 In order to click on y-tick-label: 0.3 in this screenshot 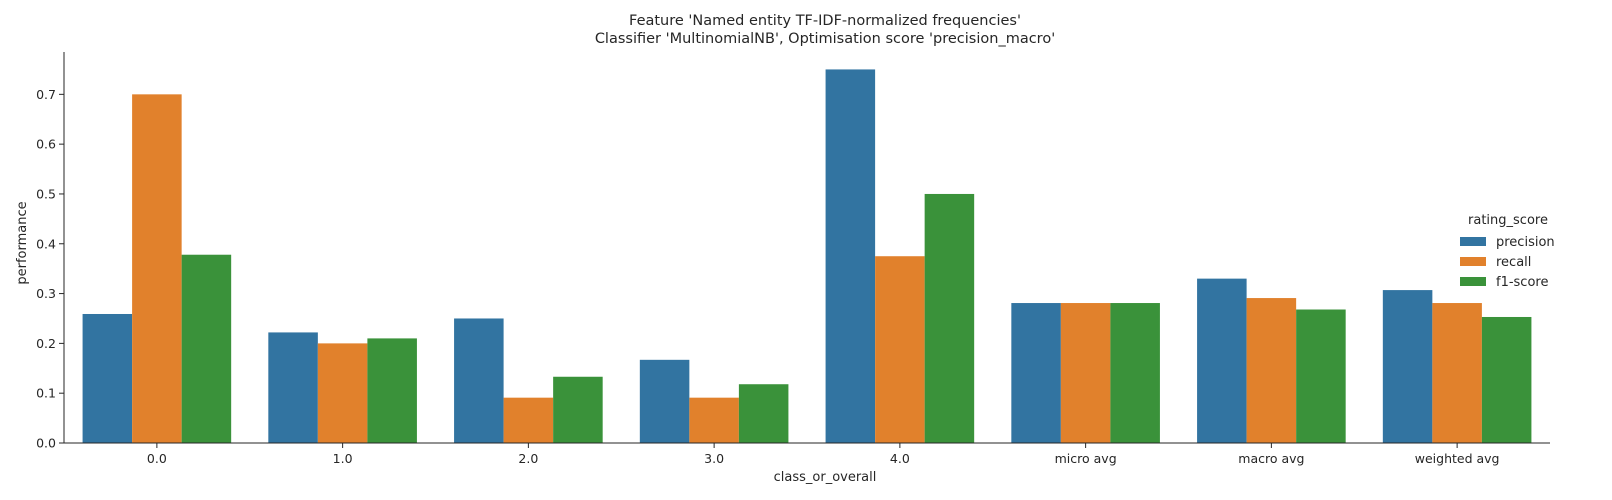, I will do `click(46, 293)`.